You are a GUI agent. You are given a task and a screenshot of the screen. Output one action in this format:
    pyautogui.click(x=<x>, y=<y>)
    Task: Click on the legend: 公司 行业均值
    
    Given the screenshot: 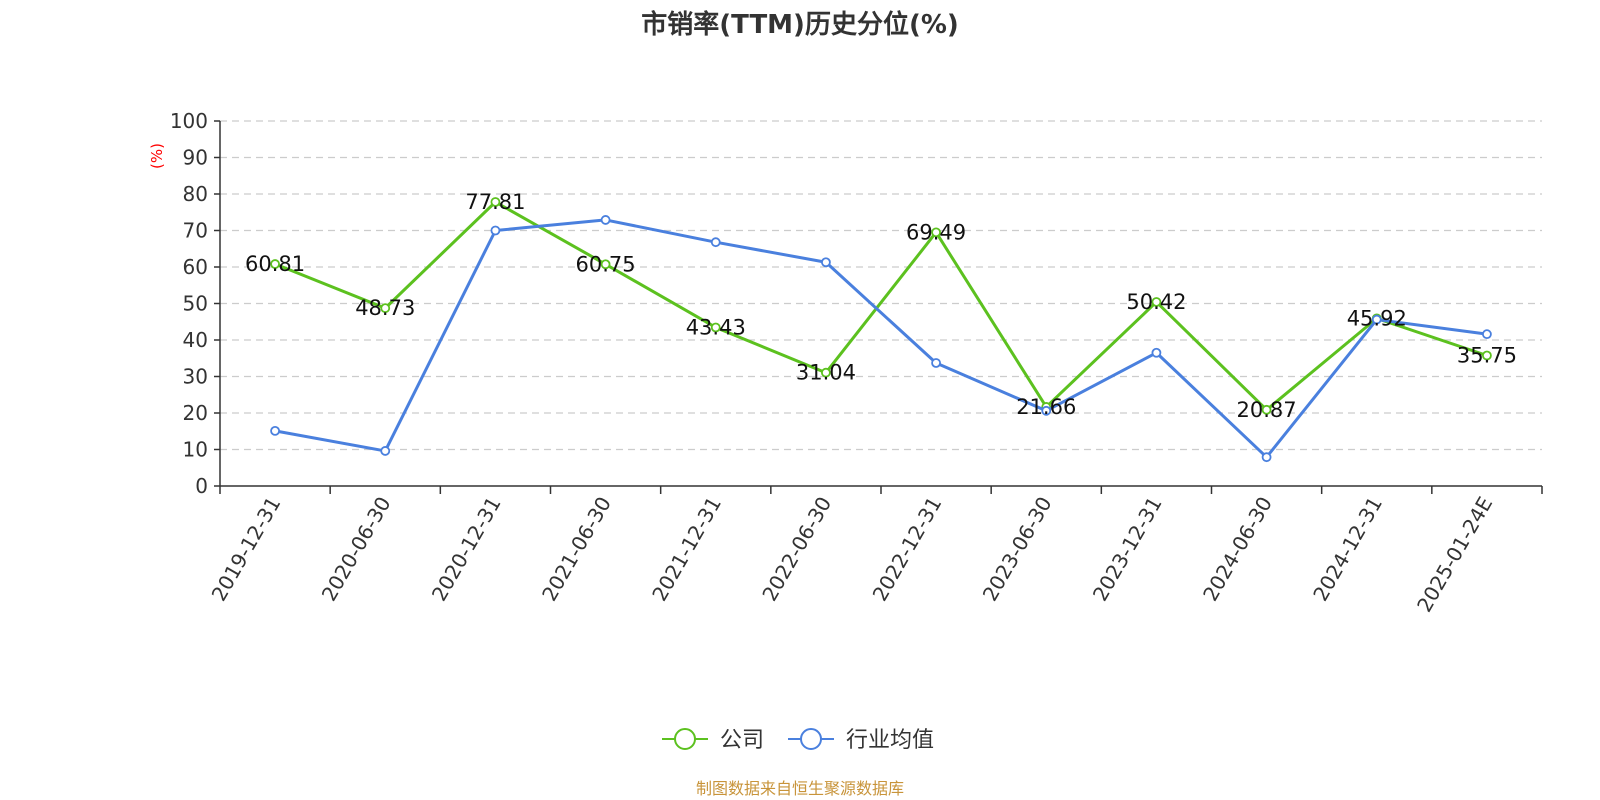 What is the action you would take?
    pyautogui.click(x=798, y=740)
    